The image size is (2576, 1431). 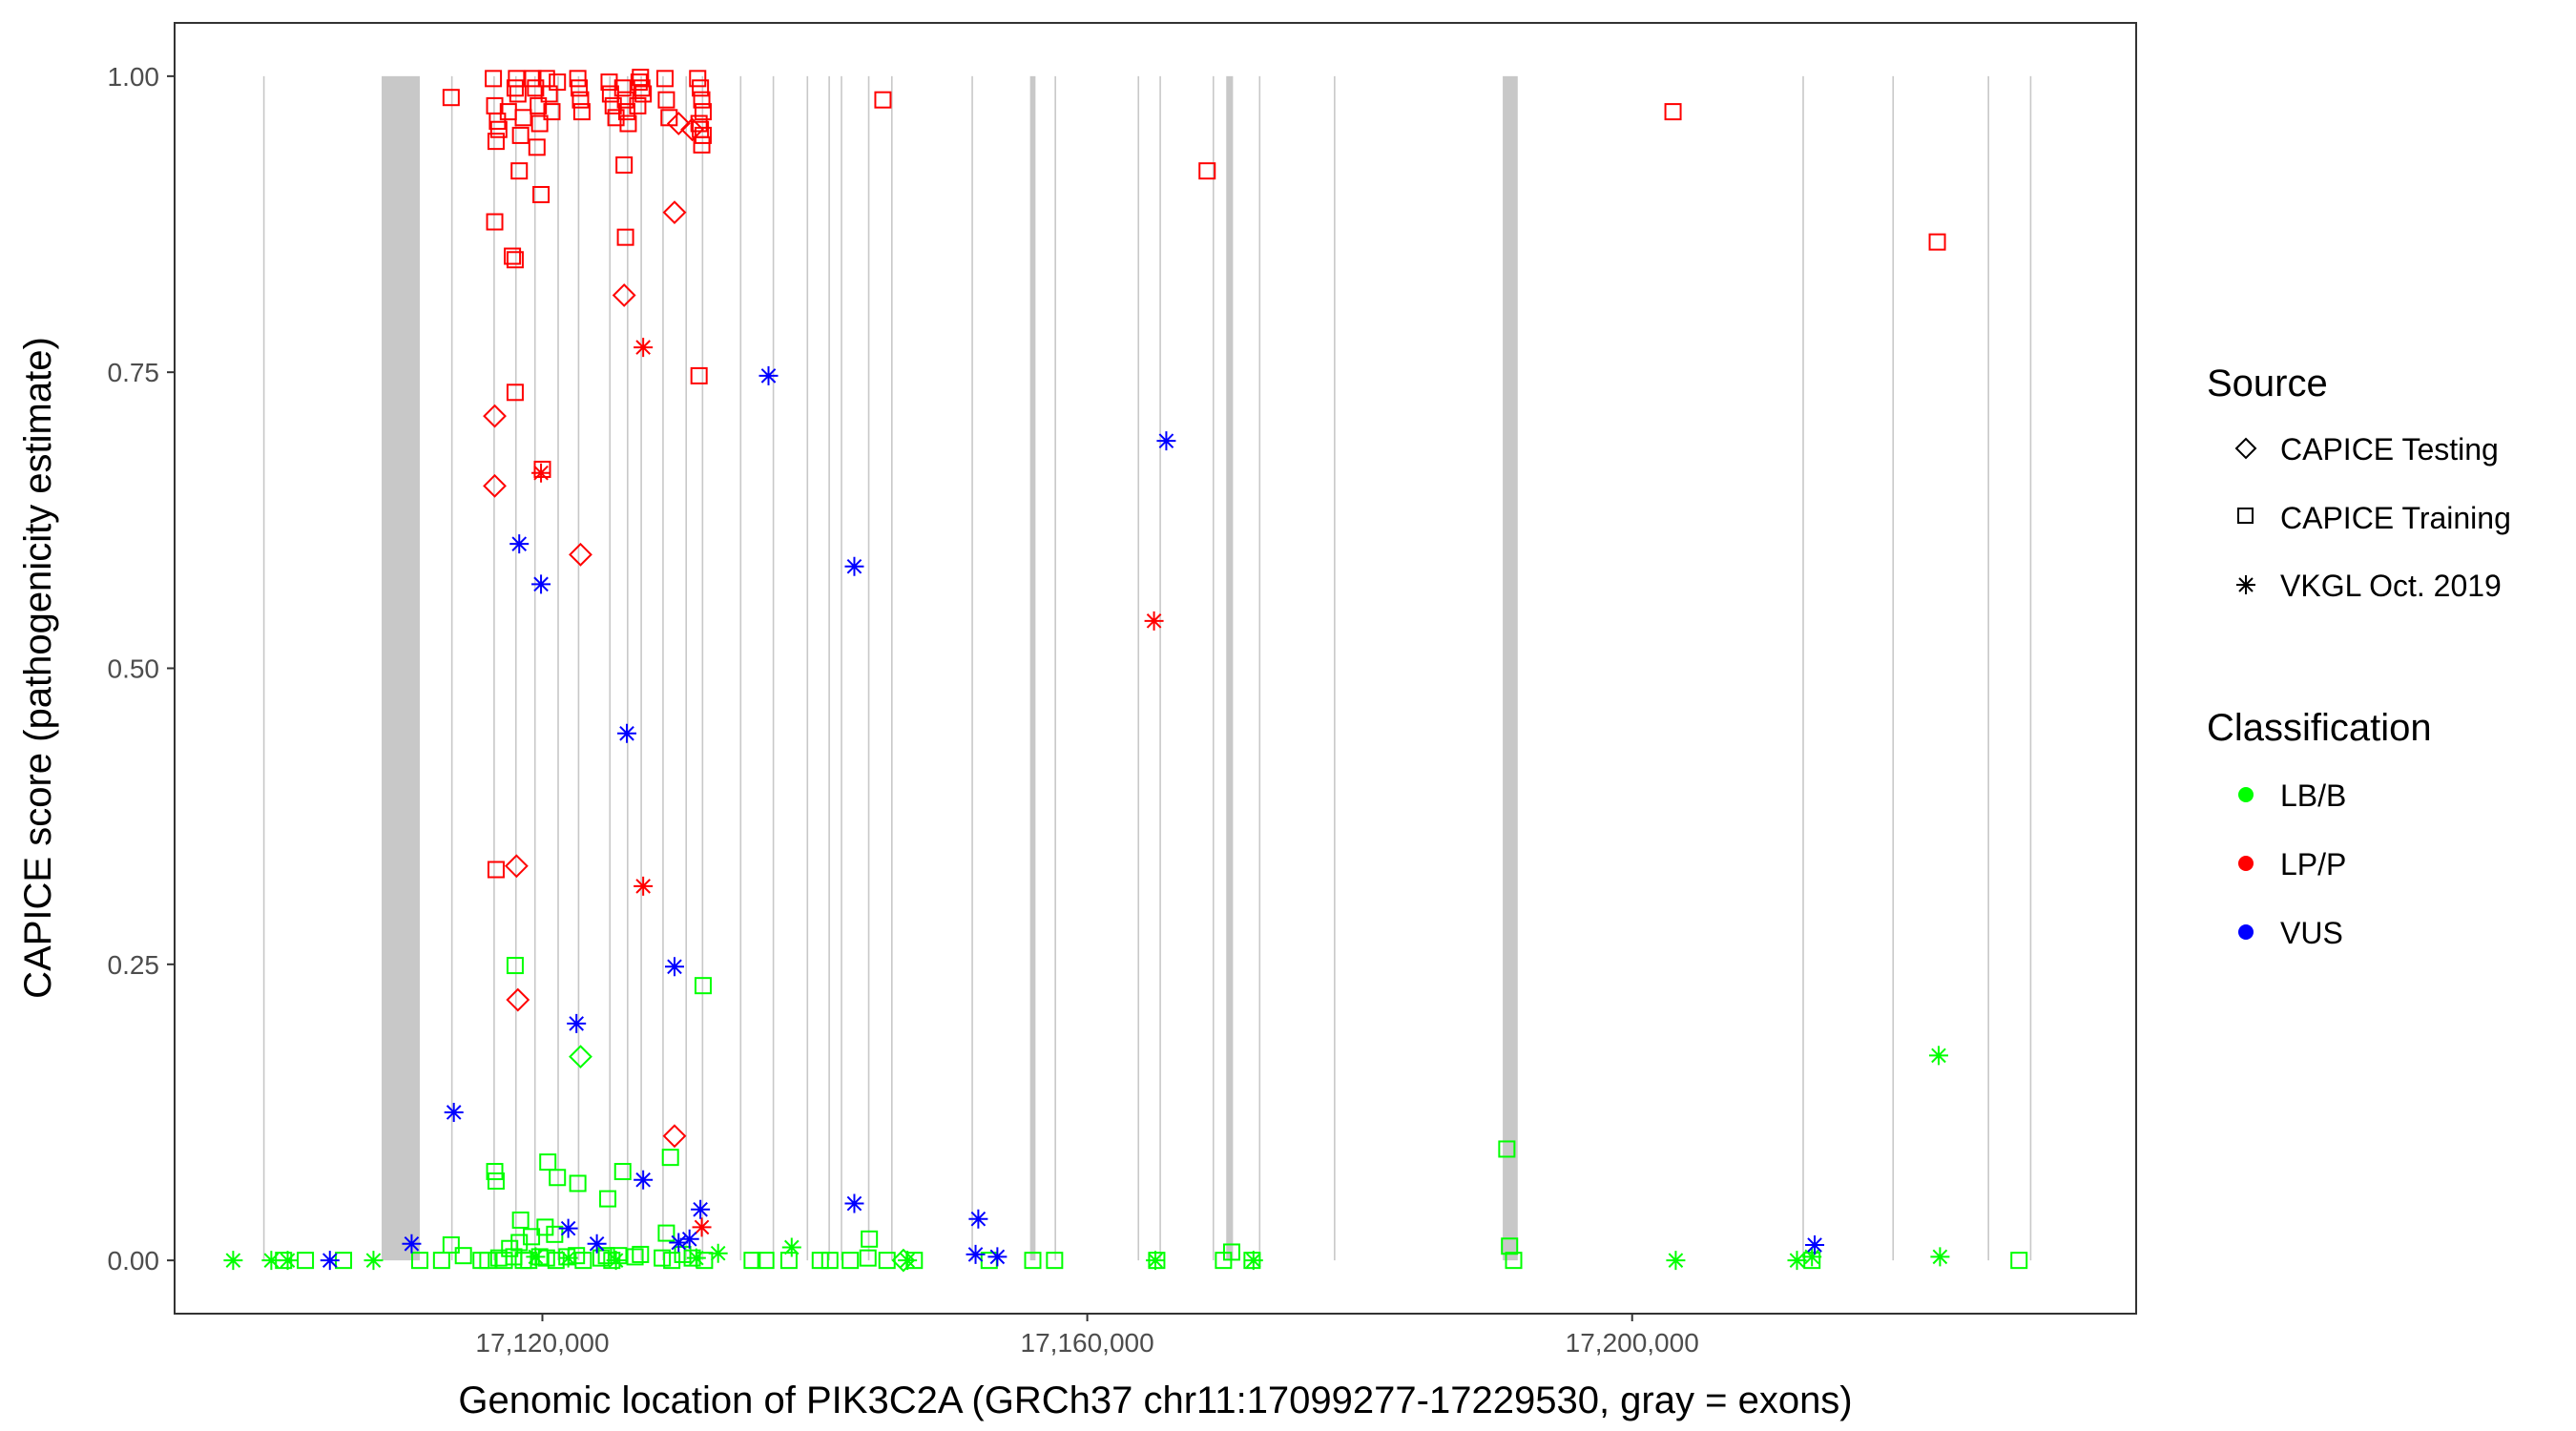 I want to click on y-axis-title: CAPICE score (pathogenicity estimate), so click(x=38, y=668).